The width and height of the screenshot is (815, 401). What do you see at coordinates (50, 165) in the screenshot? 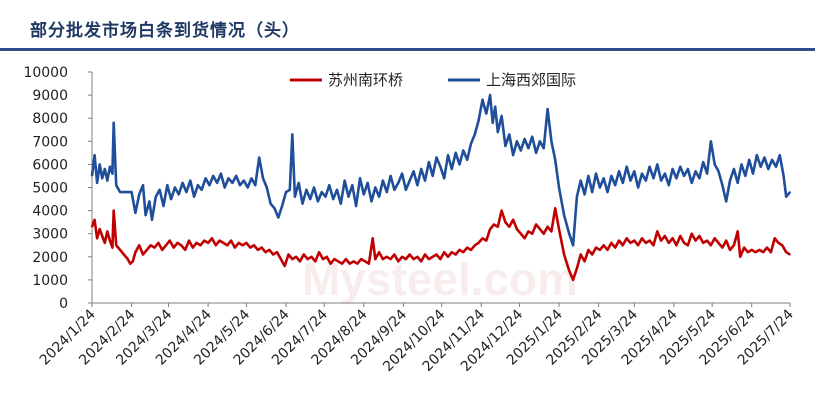
I see `y-tick-label: 6000` at bounding box center [50, 165].